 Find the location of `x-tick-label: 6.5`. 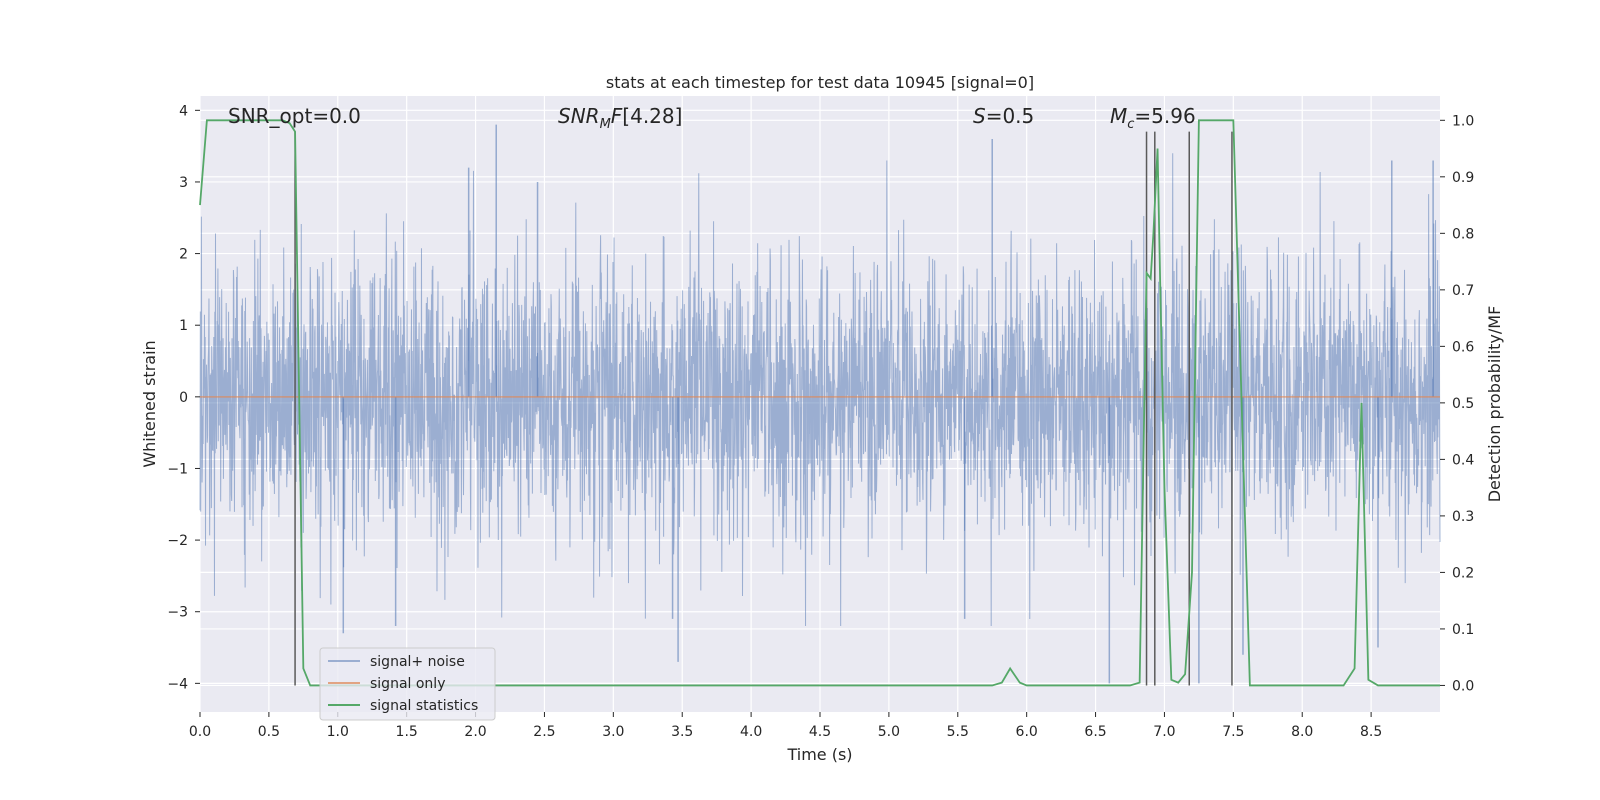

x-tick-label: 6.5 is located at coordinates (1095, 732).